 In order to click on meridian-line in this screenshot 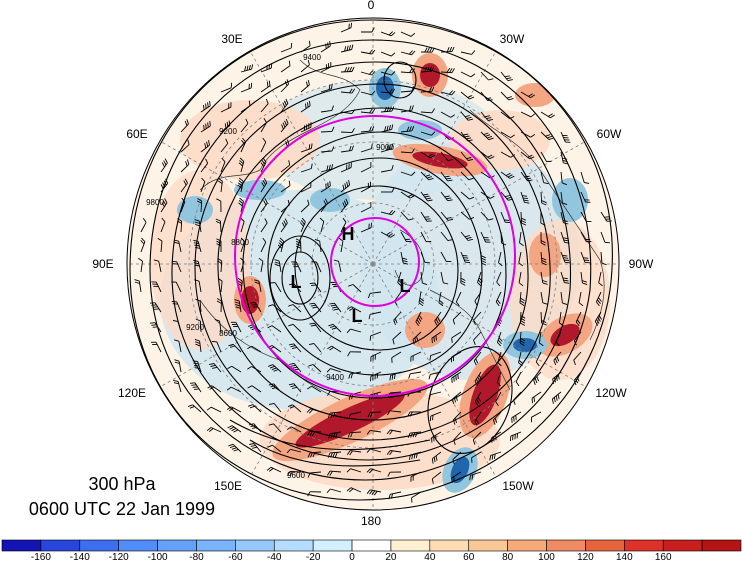, I will do `click(434, 157)`.